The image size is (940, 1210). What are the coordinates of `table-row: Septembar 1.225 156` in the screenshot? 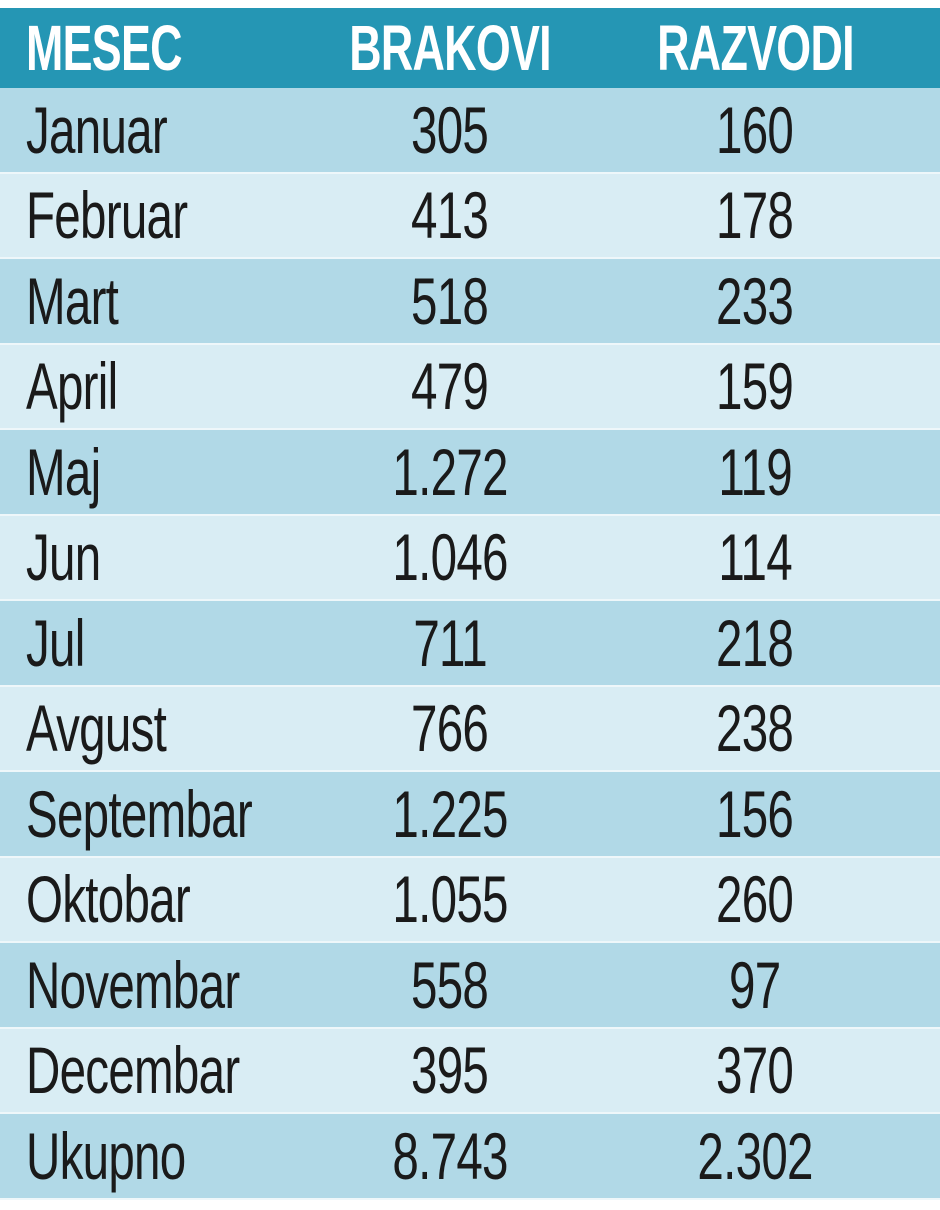 It's located at (470, 815).